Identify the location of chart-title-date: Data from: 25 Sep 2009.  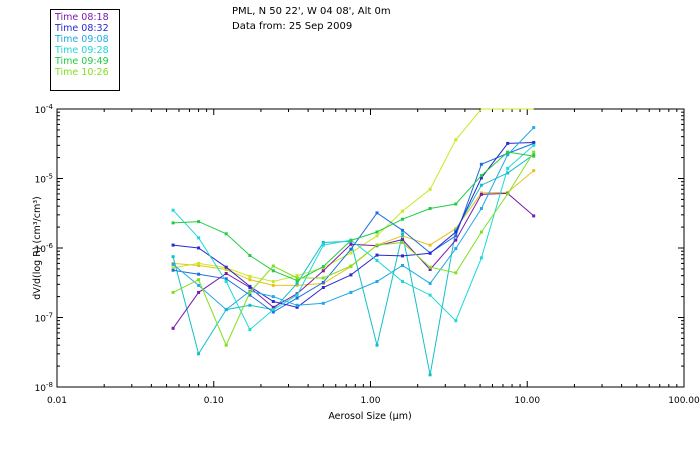
(292, 26).